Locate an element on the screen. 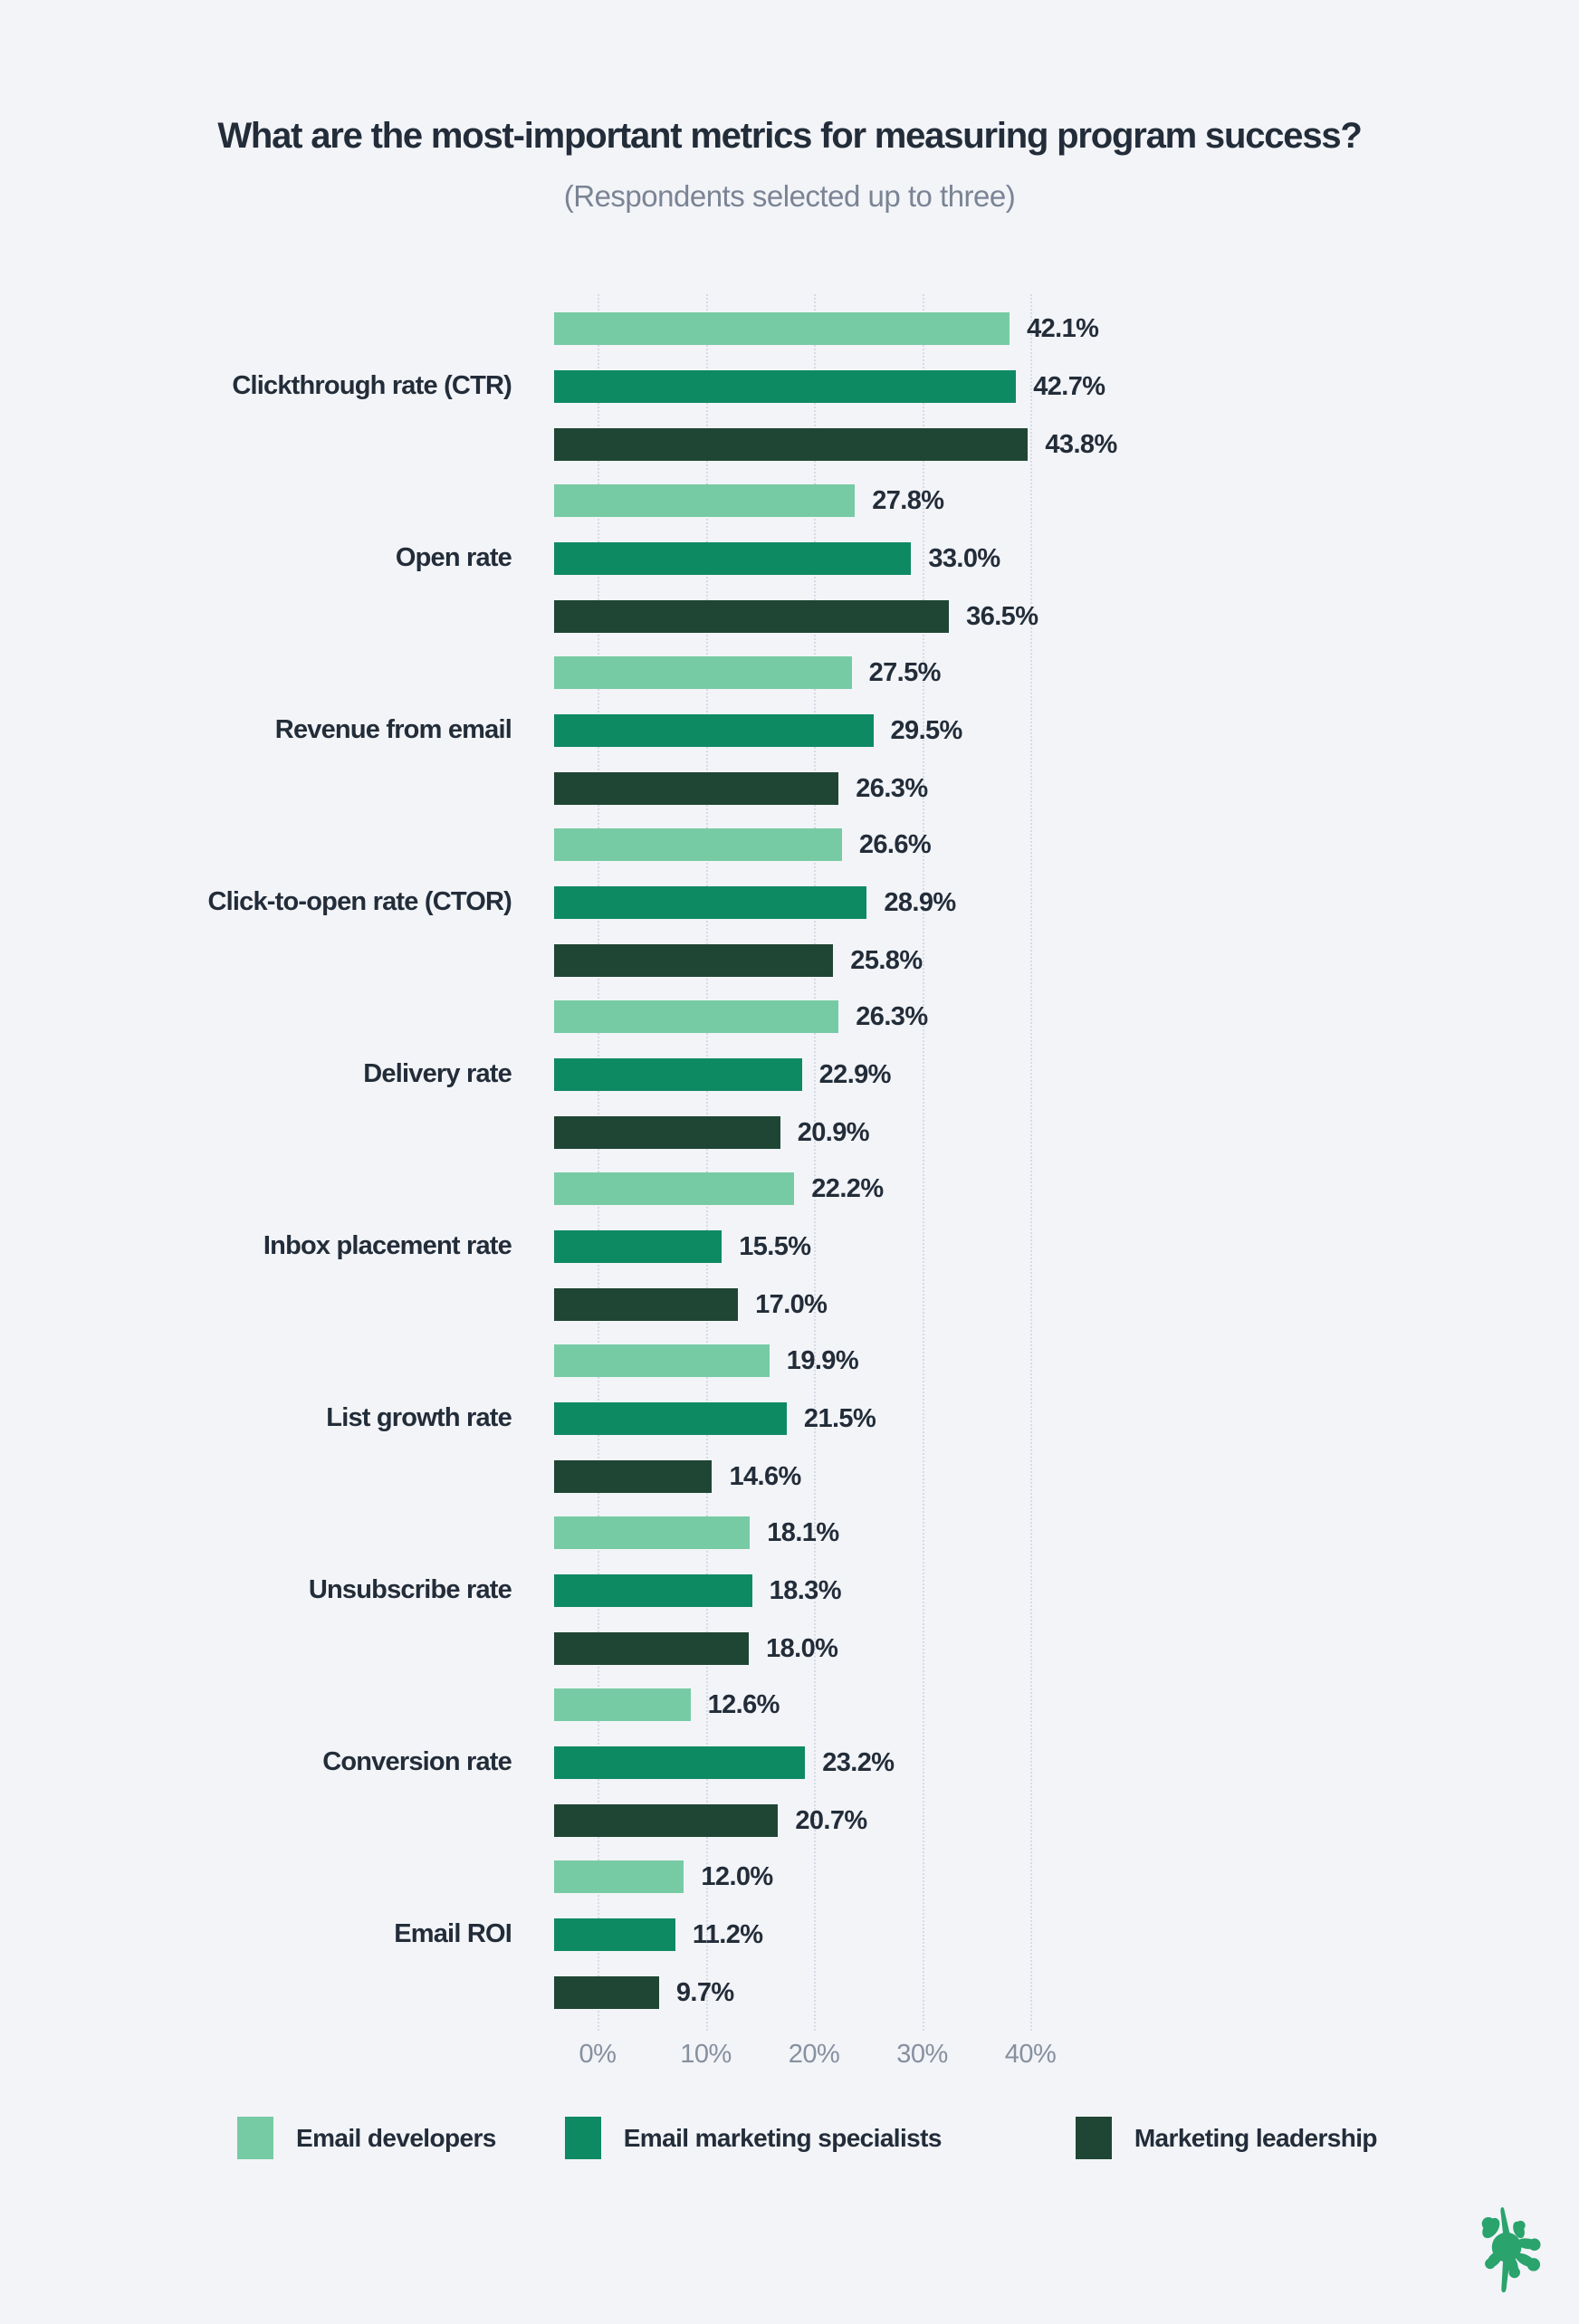 The height and width of the screenshot is (2324, 1579). bar-line: 36.5% is located at coordinates (1066, 616).